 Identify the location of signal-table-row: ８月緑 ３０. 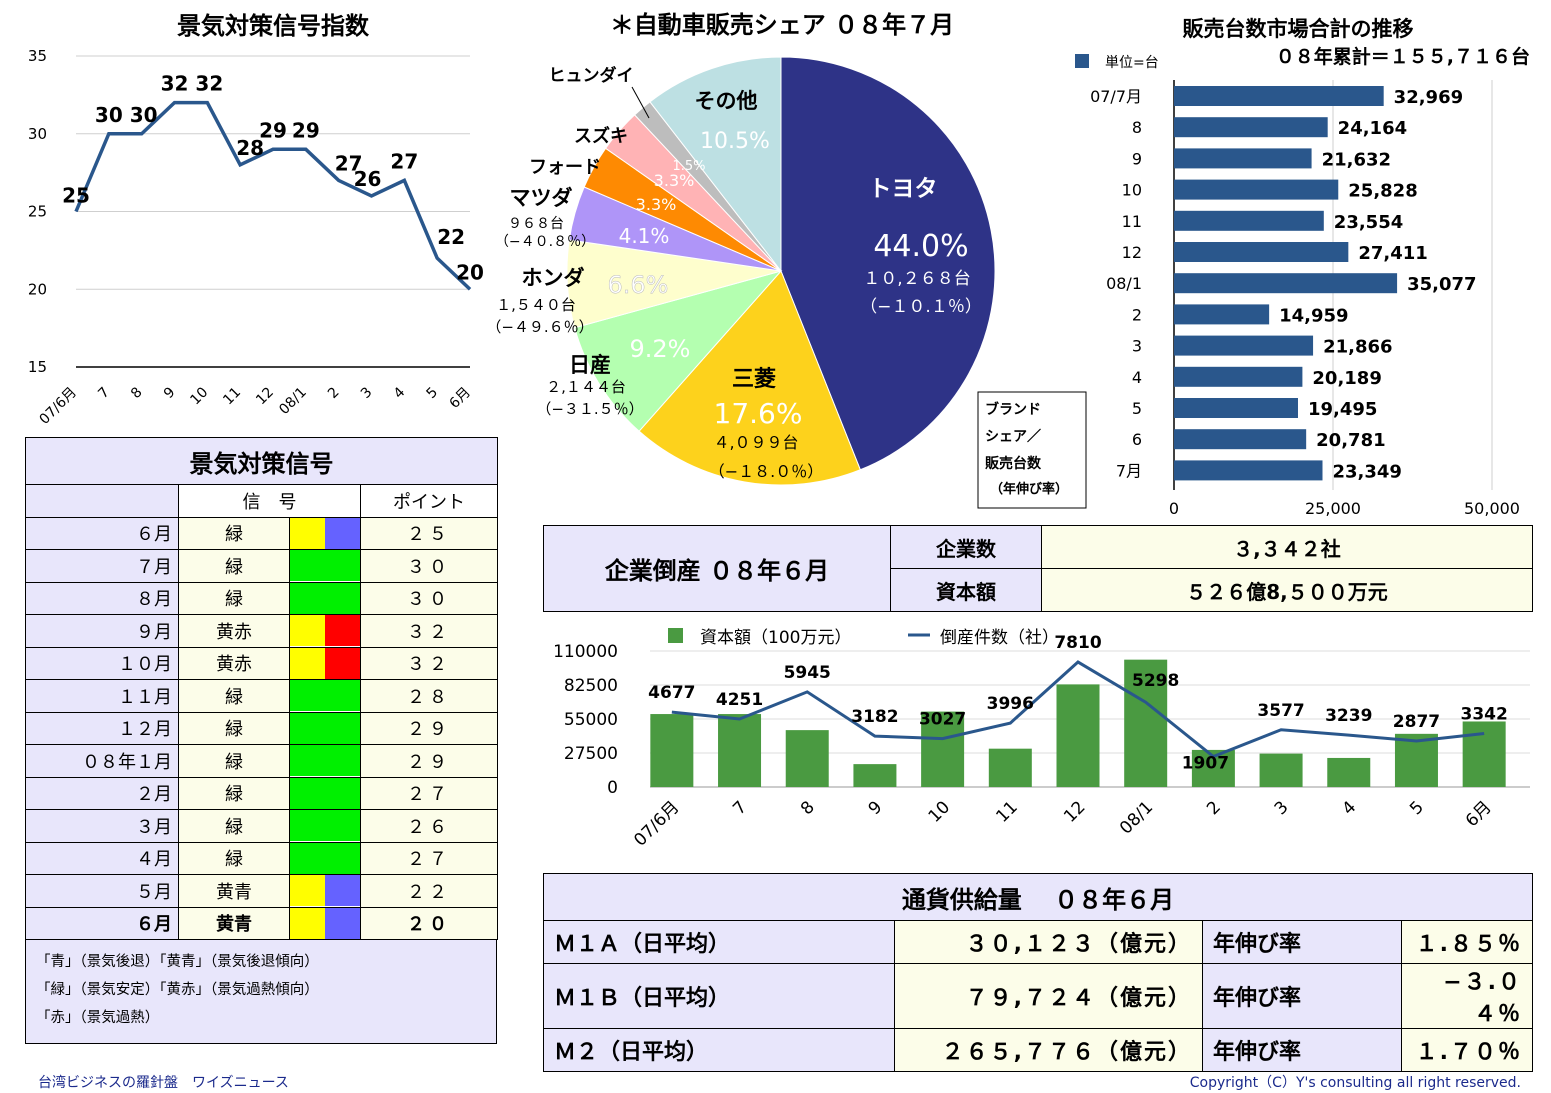
(261, 598).